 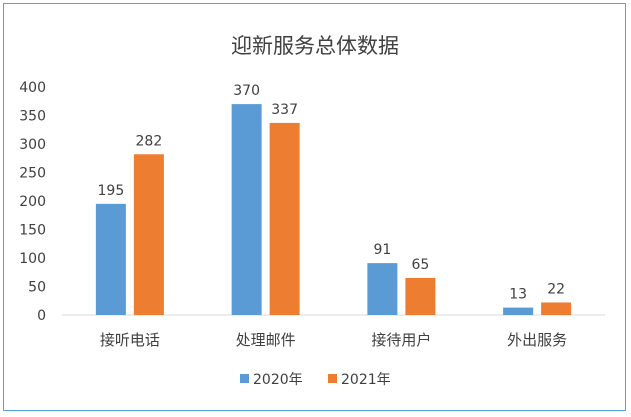 I want to click on legend-label: 2021年, so click(x=366, y=380).